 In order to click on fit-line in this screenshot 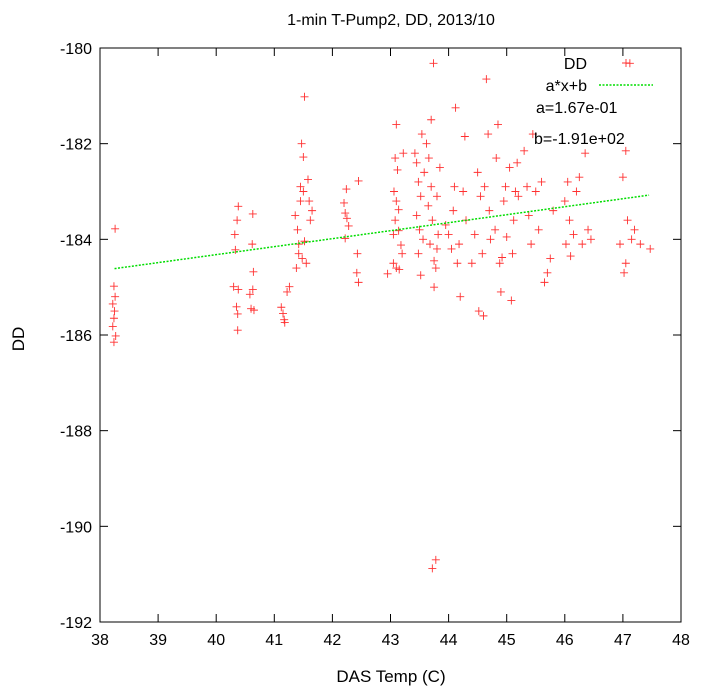, I will do `click(382, 232)`.